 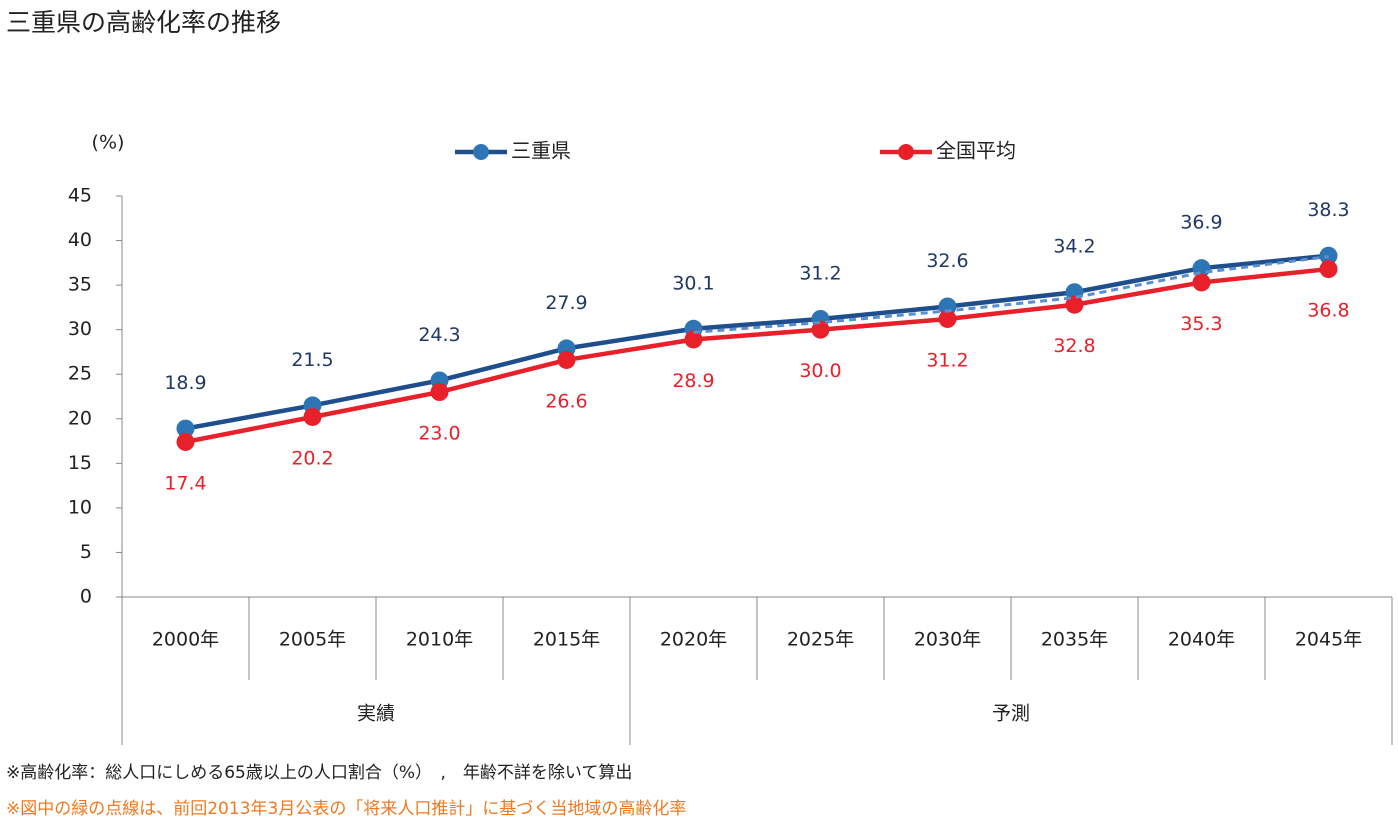 I want to click on group-label: 実績, so click(x=376, y=714).